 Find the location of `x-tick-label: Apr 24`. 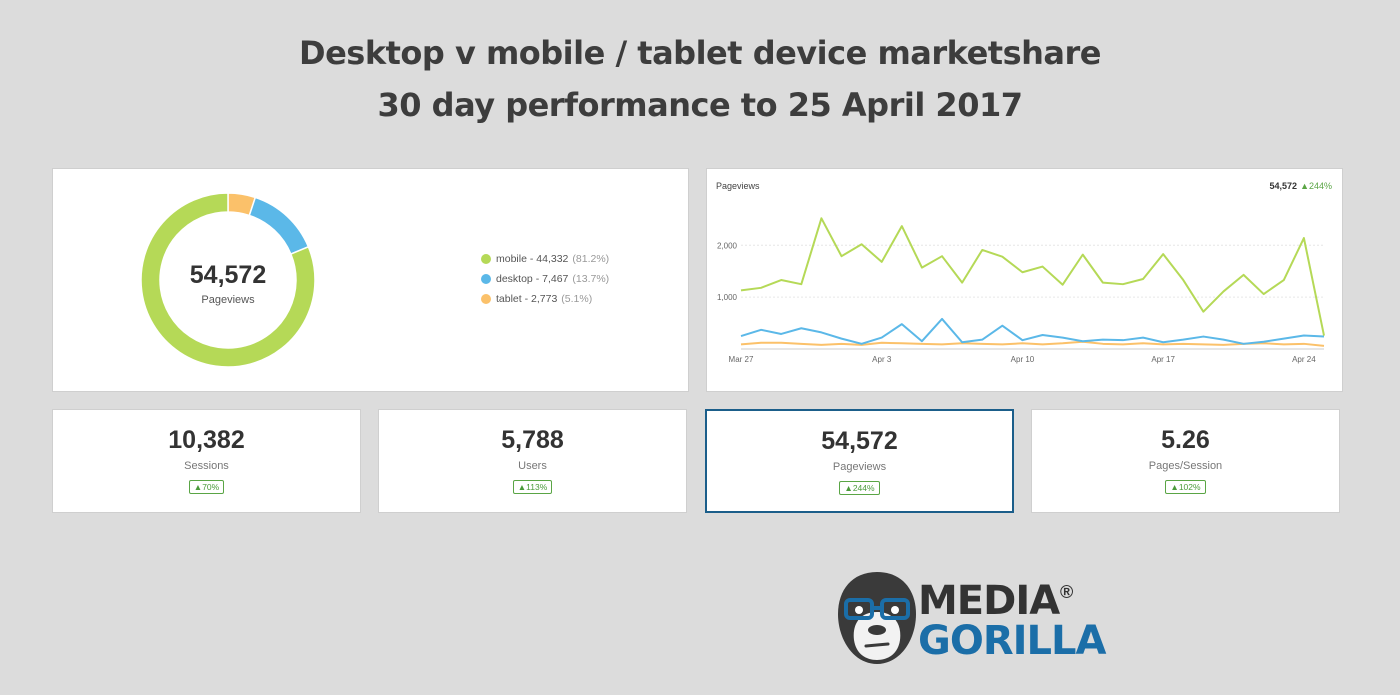

x-tick-label: Apr 24 is located at coordinates (1304, 359).